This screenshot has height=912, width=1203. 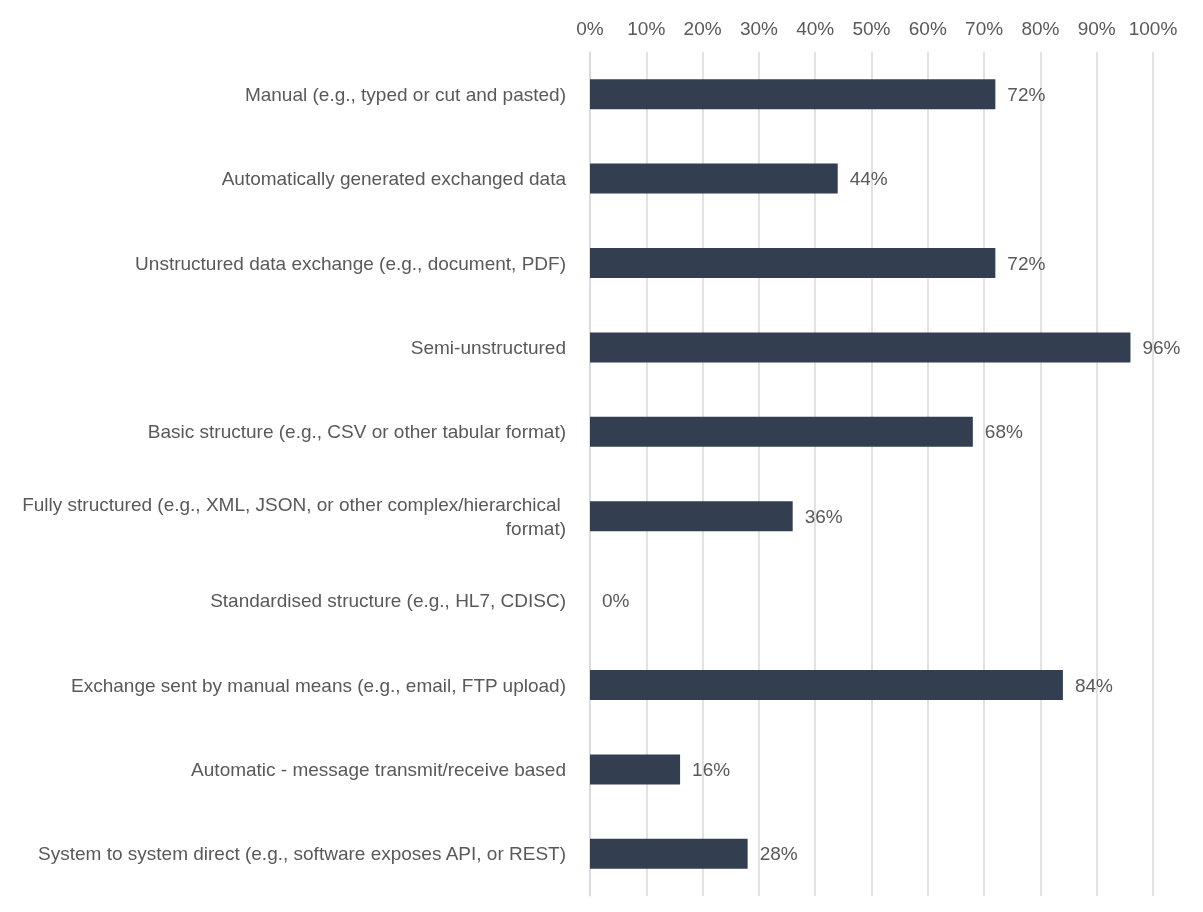 What do you see at coordinates (984, 28) in the screenshot?
I see `x-tick-label: 70%` at bounding box center [984, 28].